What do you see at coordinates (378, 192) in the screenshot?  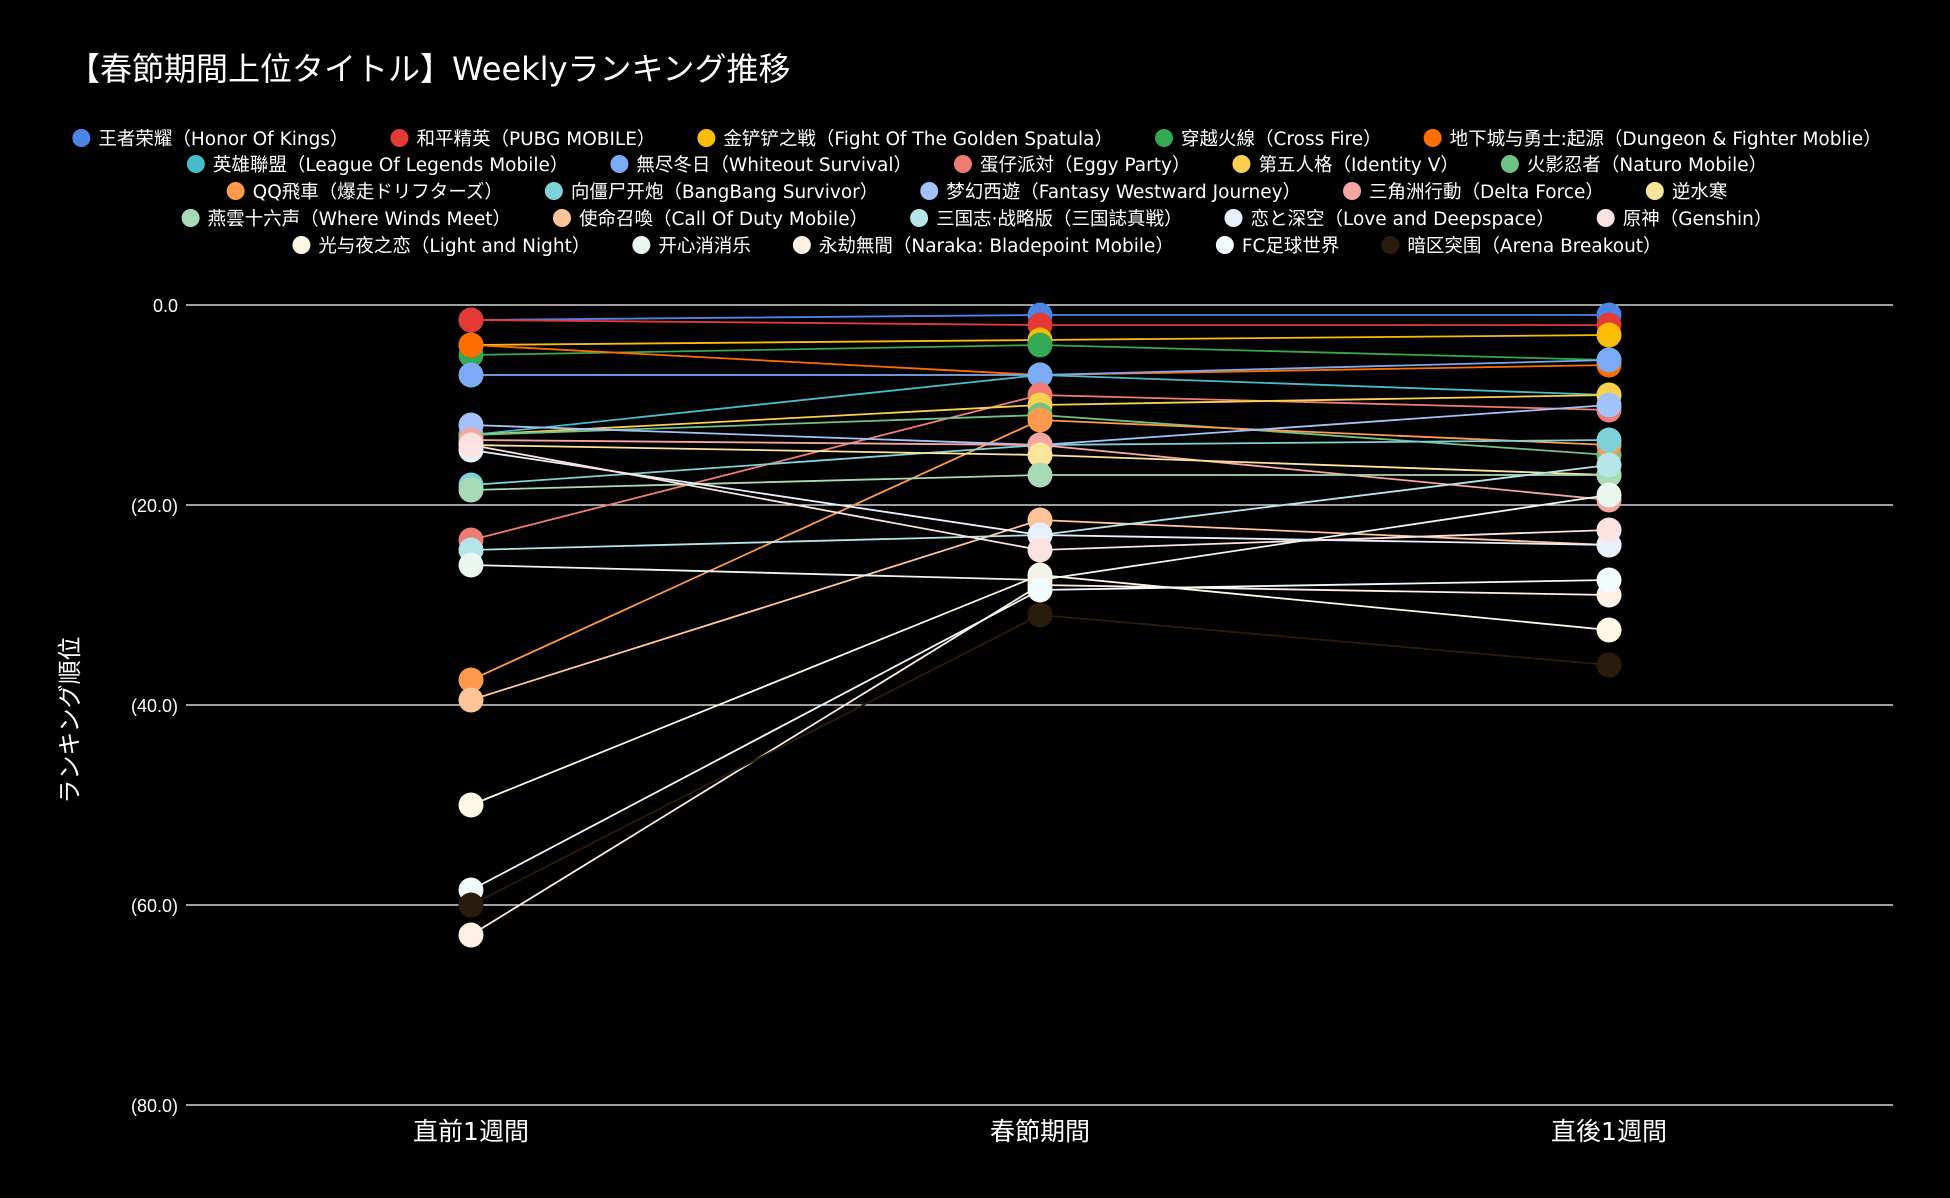 I see `legend-label: QQ飛車（爆走ドリフターズ）` at bounding box center [378, 192].